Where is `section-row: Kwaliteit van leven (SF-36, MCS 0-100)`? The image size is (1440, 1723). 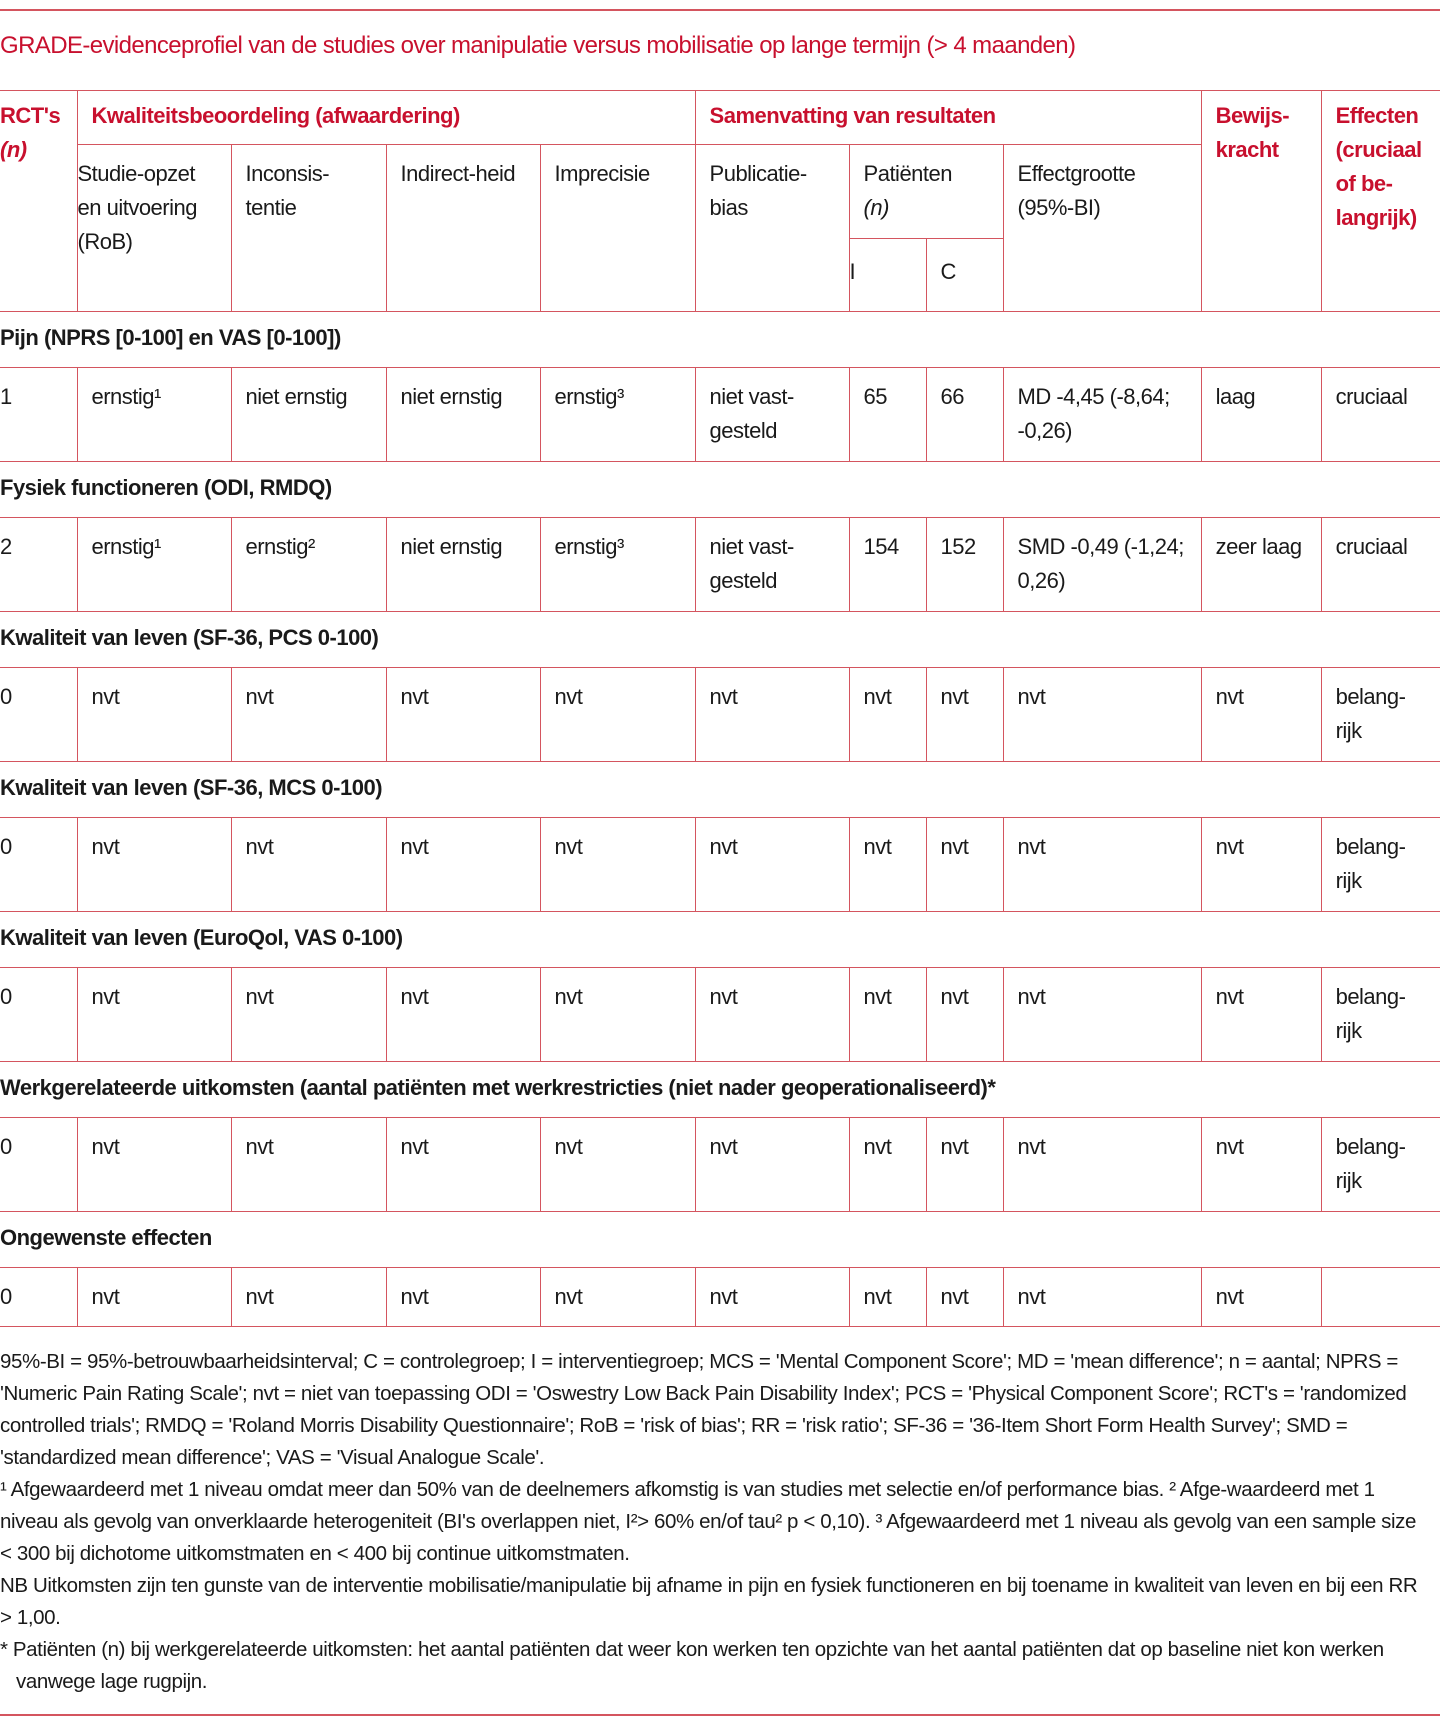
section-row: Kwaliteit van leven (SF-36, MCS 0-100) is located at coordinates (720, 789).